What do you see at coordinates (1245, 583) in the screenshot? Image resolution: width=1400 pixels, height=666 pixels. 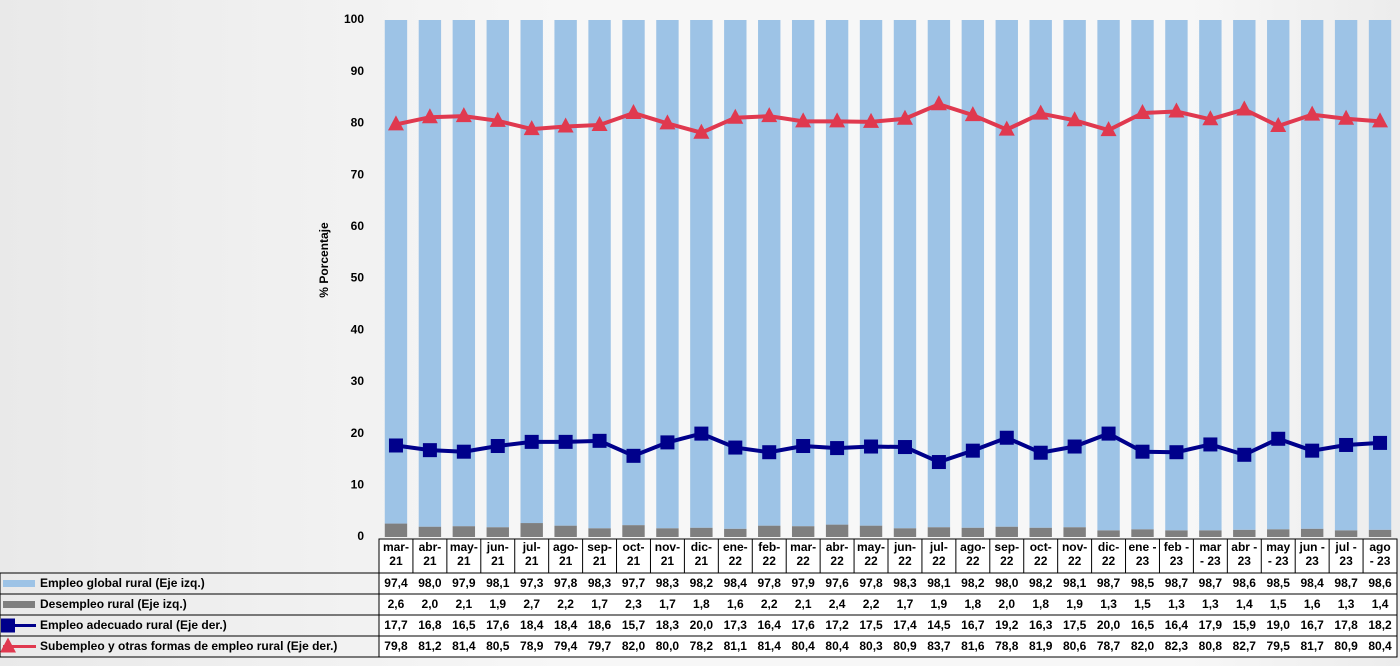 I see `table-value: 98,6` at bounding box center [1245, 583].